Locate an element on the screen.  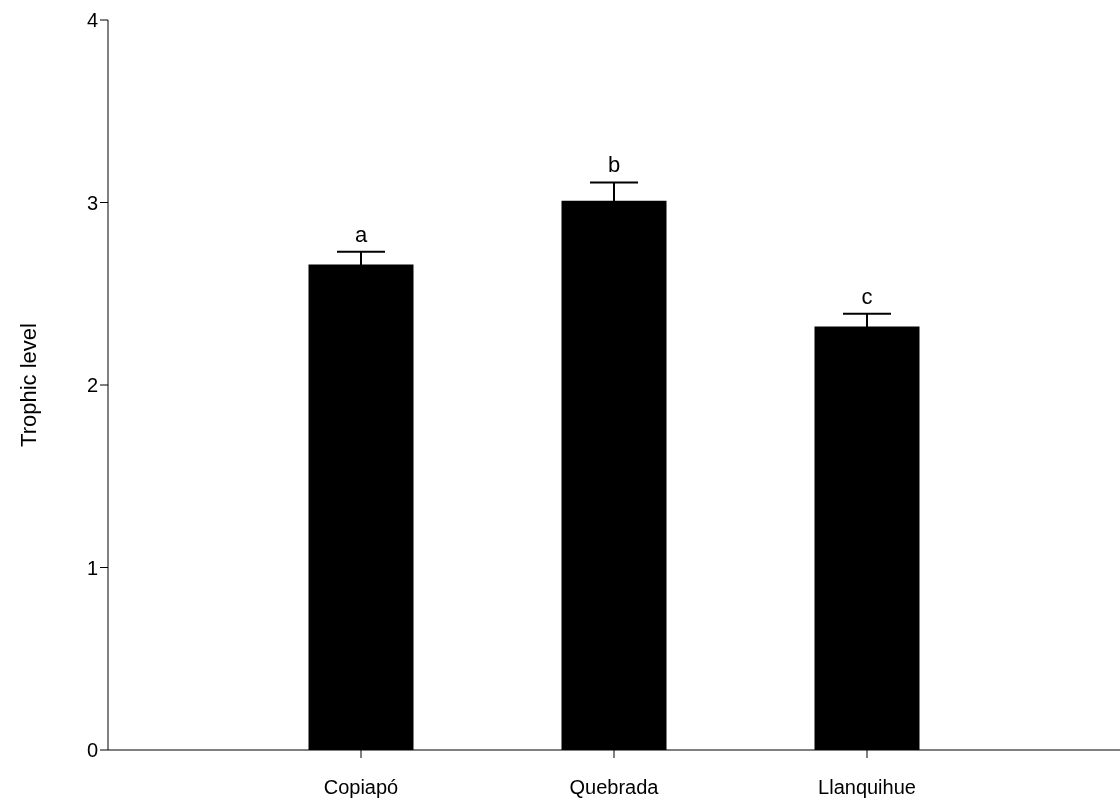
y-tick-label: 3 is located at coordinates (92, 202).